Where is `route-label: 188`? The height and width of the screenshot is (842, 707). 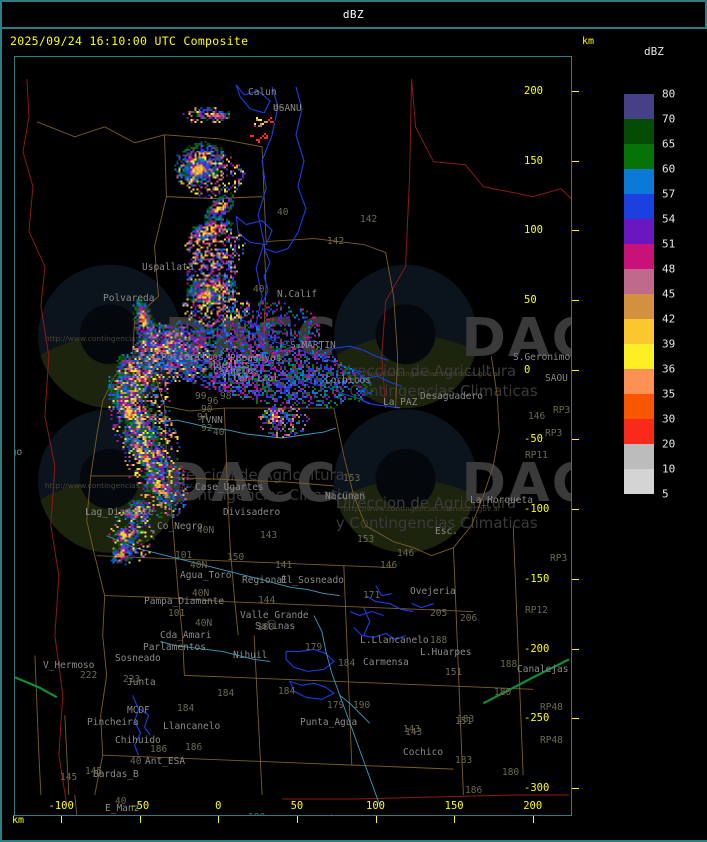 route-label: 188 is located at coordinates (509, 664).